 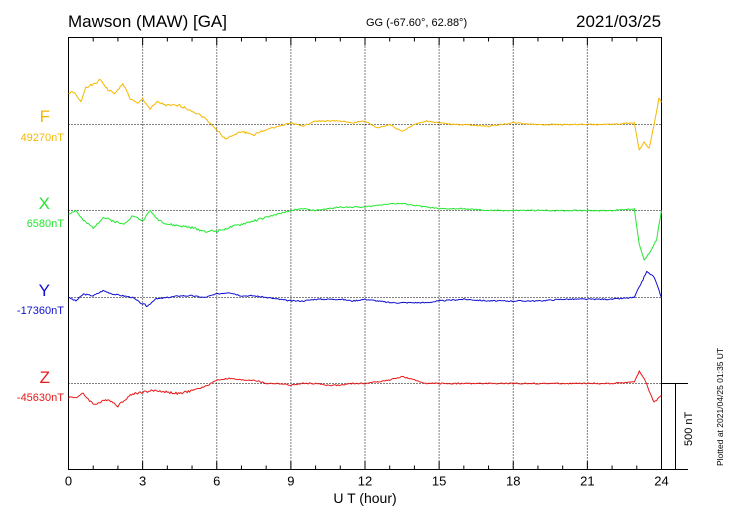 I want to click on series-y-baseline: -17360nT, so click(x=40, y=311).